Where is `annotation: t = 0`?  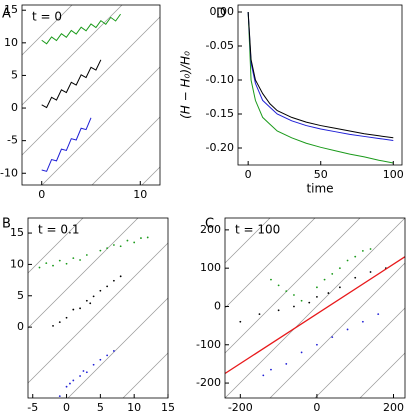 annotation: t = 0 is located at coordinates (47, 17).